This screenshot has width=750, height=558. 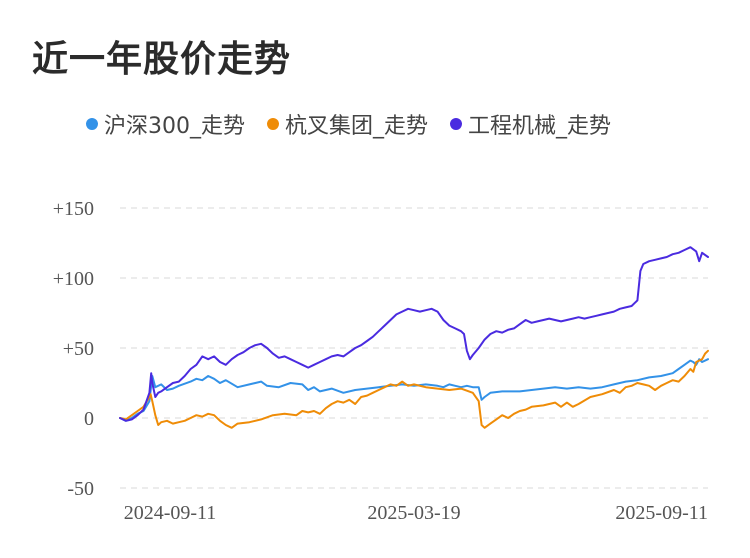 What do you see at coordinates (456, 124) in the screenshot?
I see `legend-marker-machinery` at bounding box center [456, 124].